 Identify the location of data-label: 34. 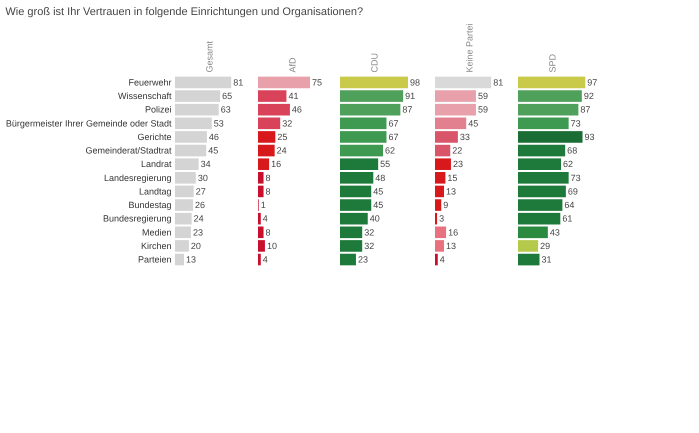
(205, 164).